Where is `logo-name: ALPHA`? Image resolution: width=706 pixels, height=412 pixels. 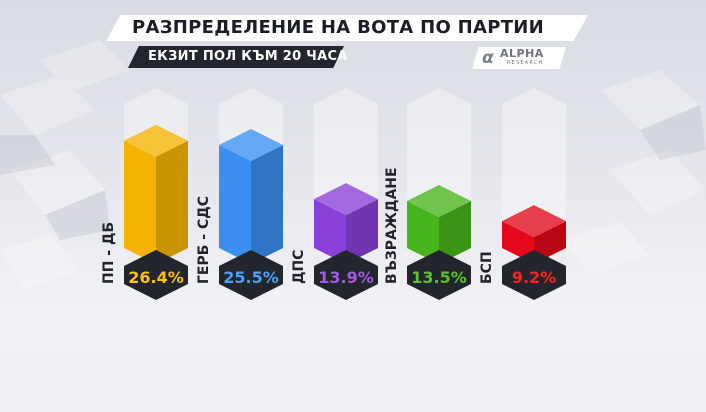
logo-name: ALPHA is located at coordinates (522, 53).